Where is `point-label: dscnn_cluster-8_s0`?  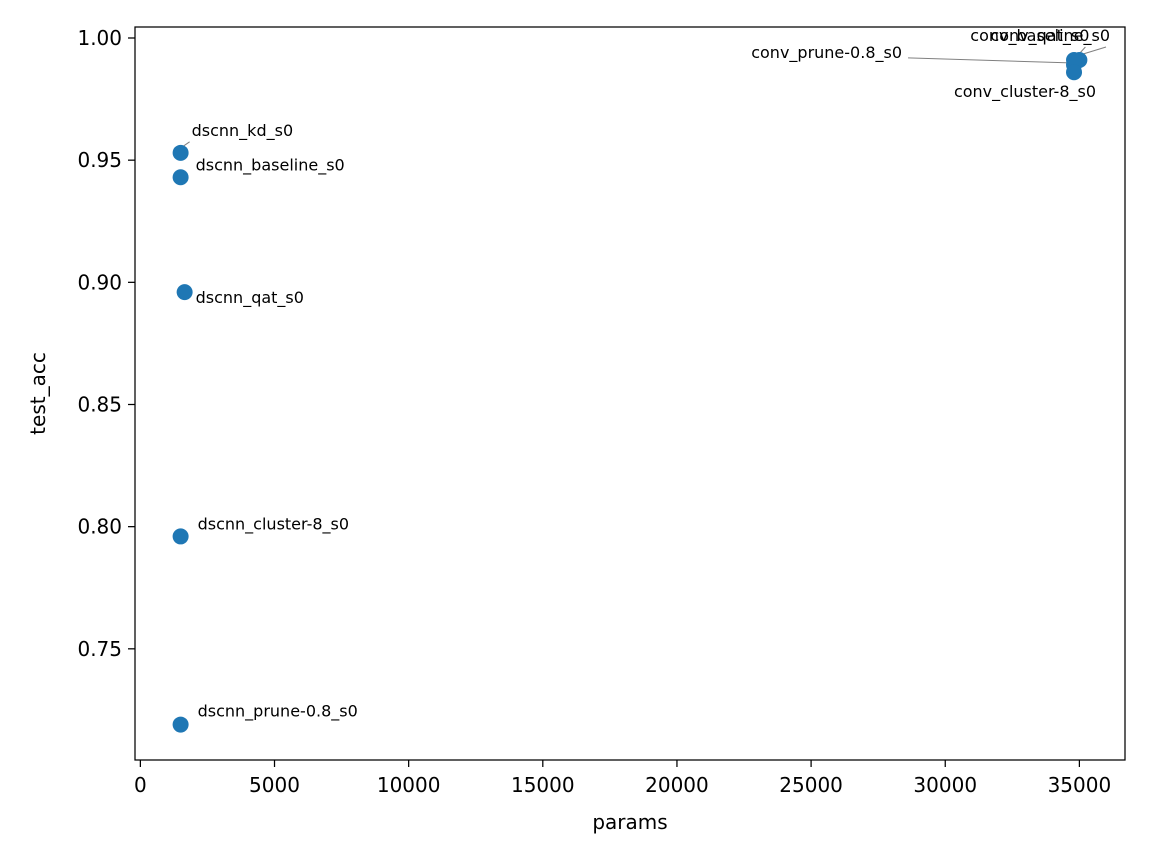
point-label: dscnn_cluster-8_s0 is located at coordinates (273, 524).